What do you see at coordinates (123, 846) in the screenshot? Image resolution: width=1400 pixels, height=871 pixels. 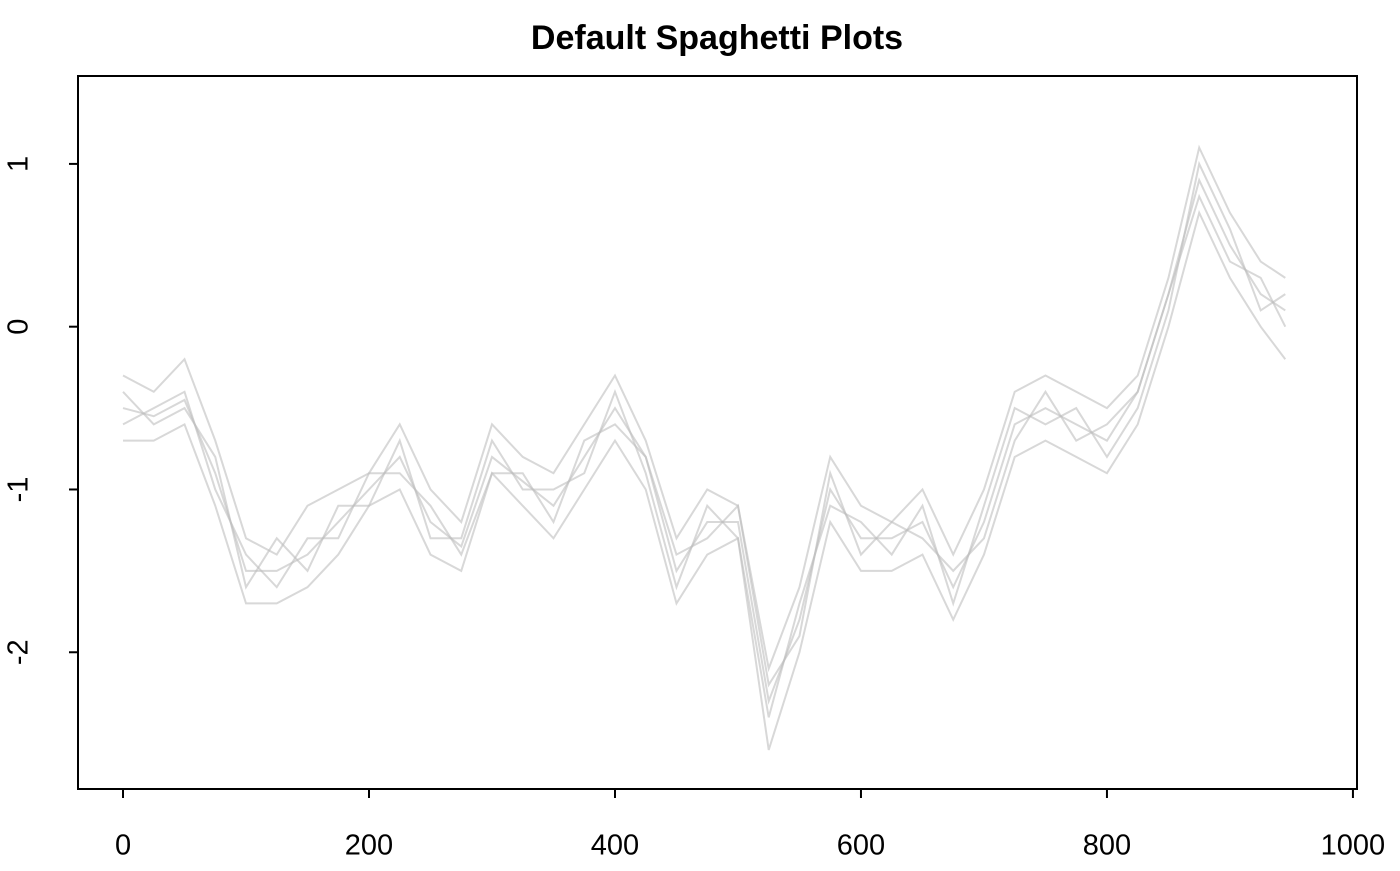 I see `x-tick-label: 0` at bounding box center [123, 846].